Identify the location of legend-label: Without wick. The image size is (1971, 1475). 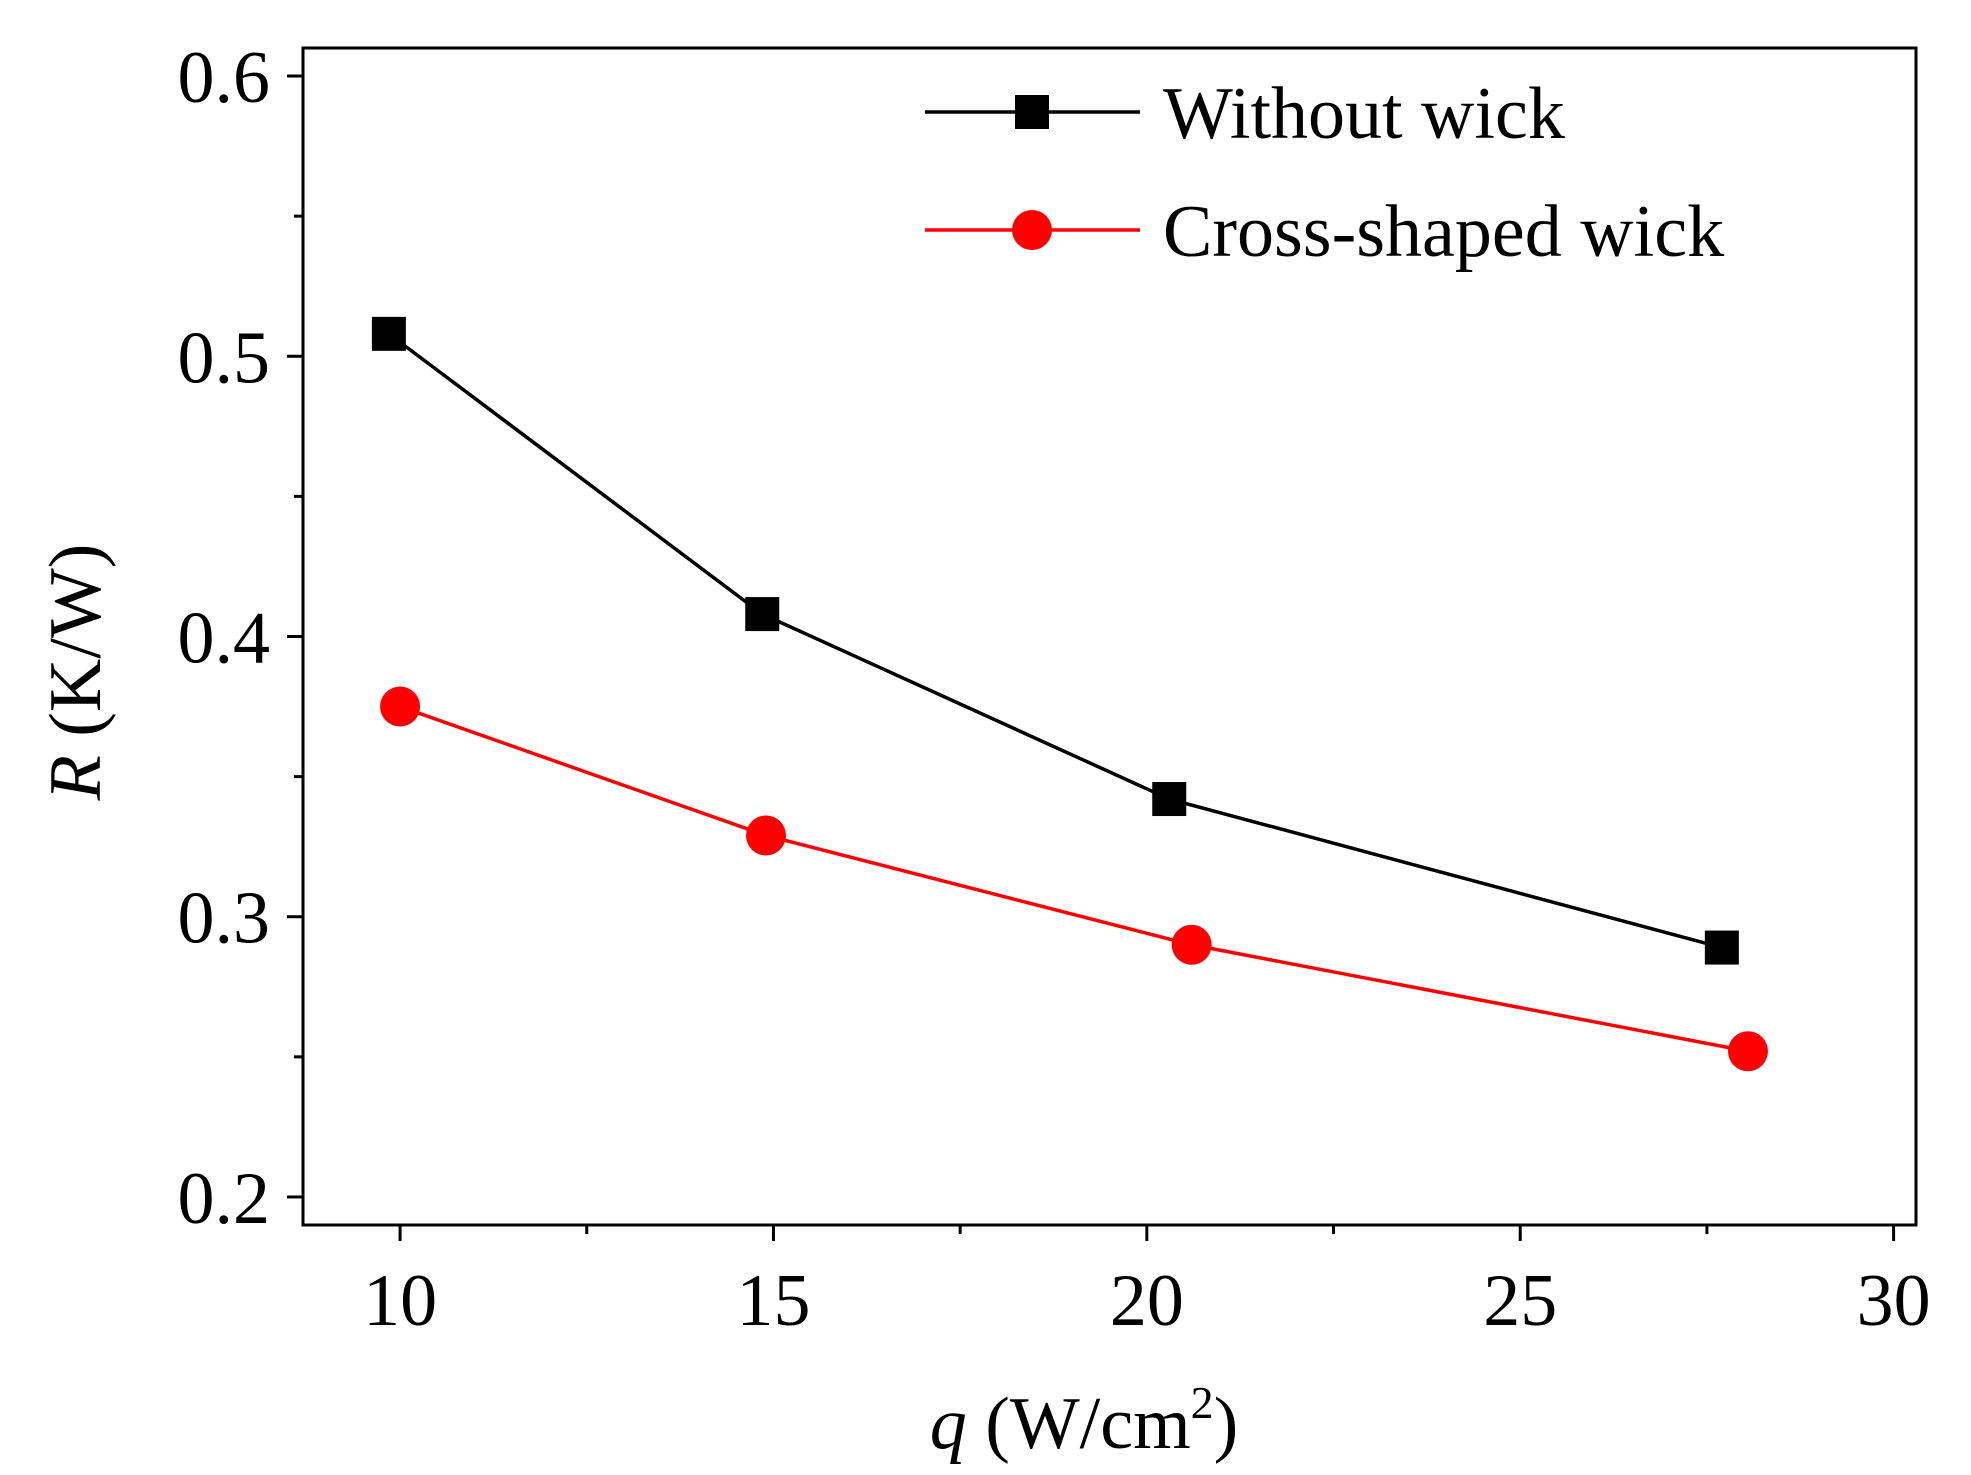
(1364, 114).